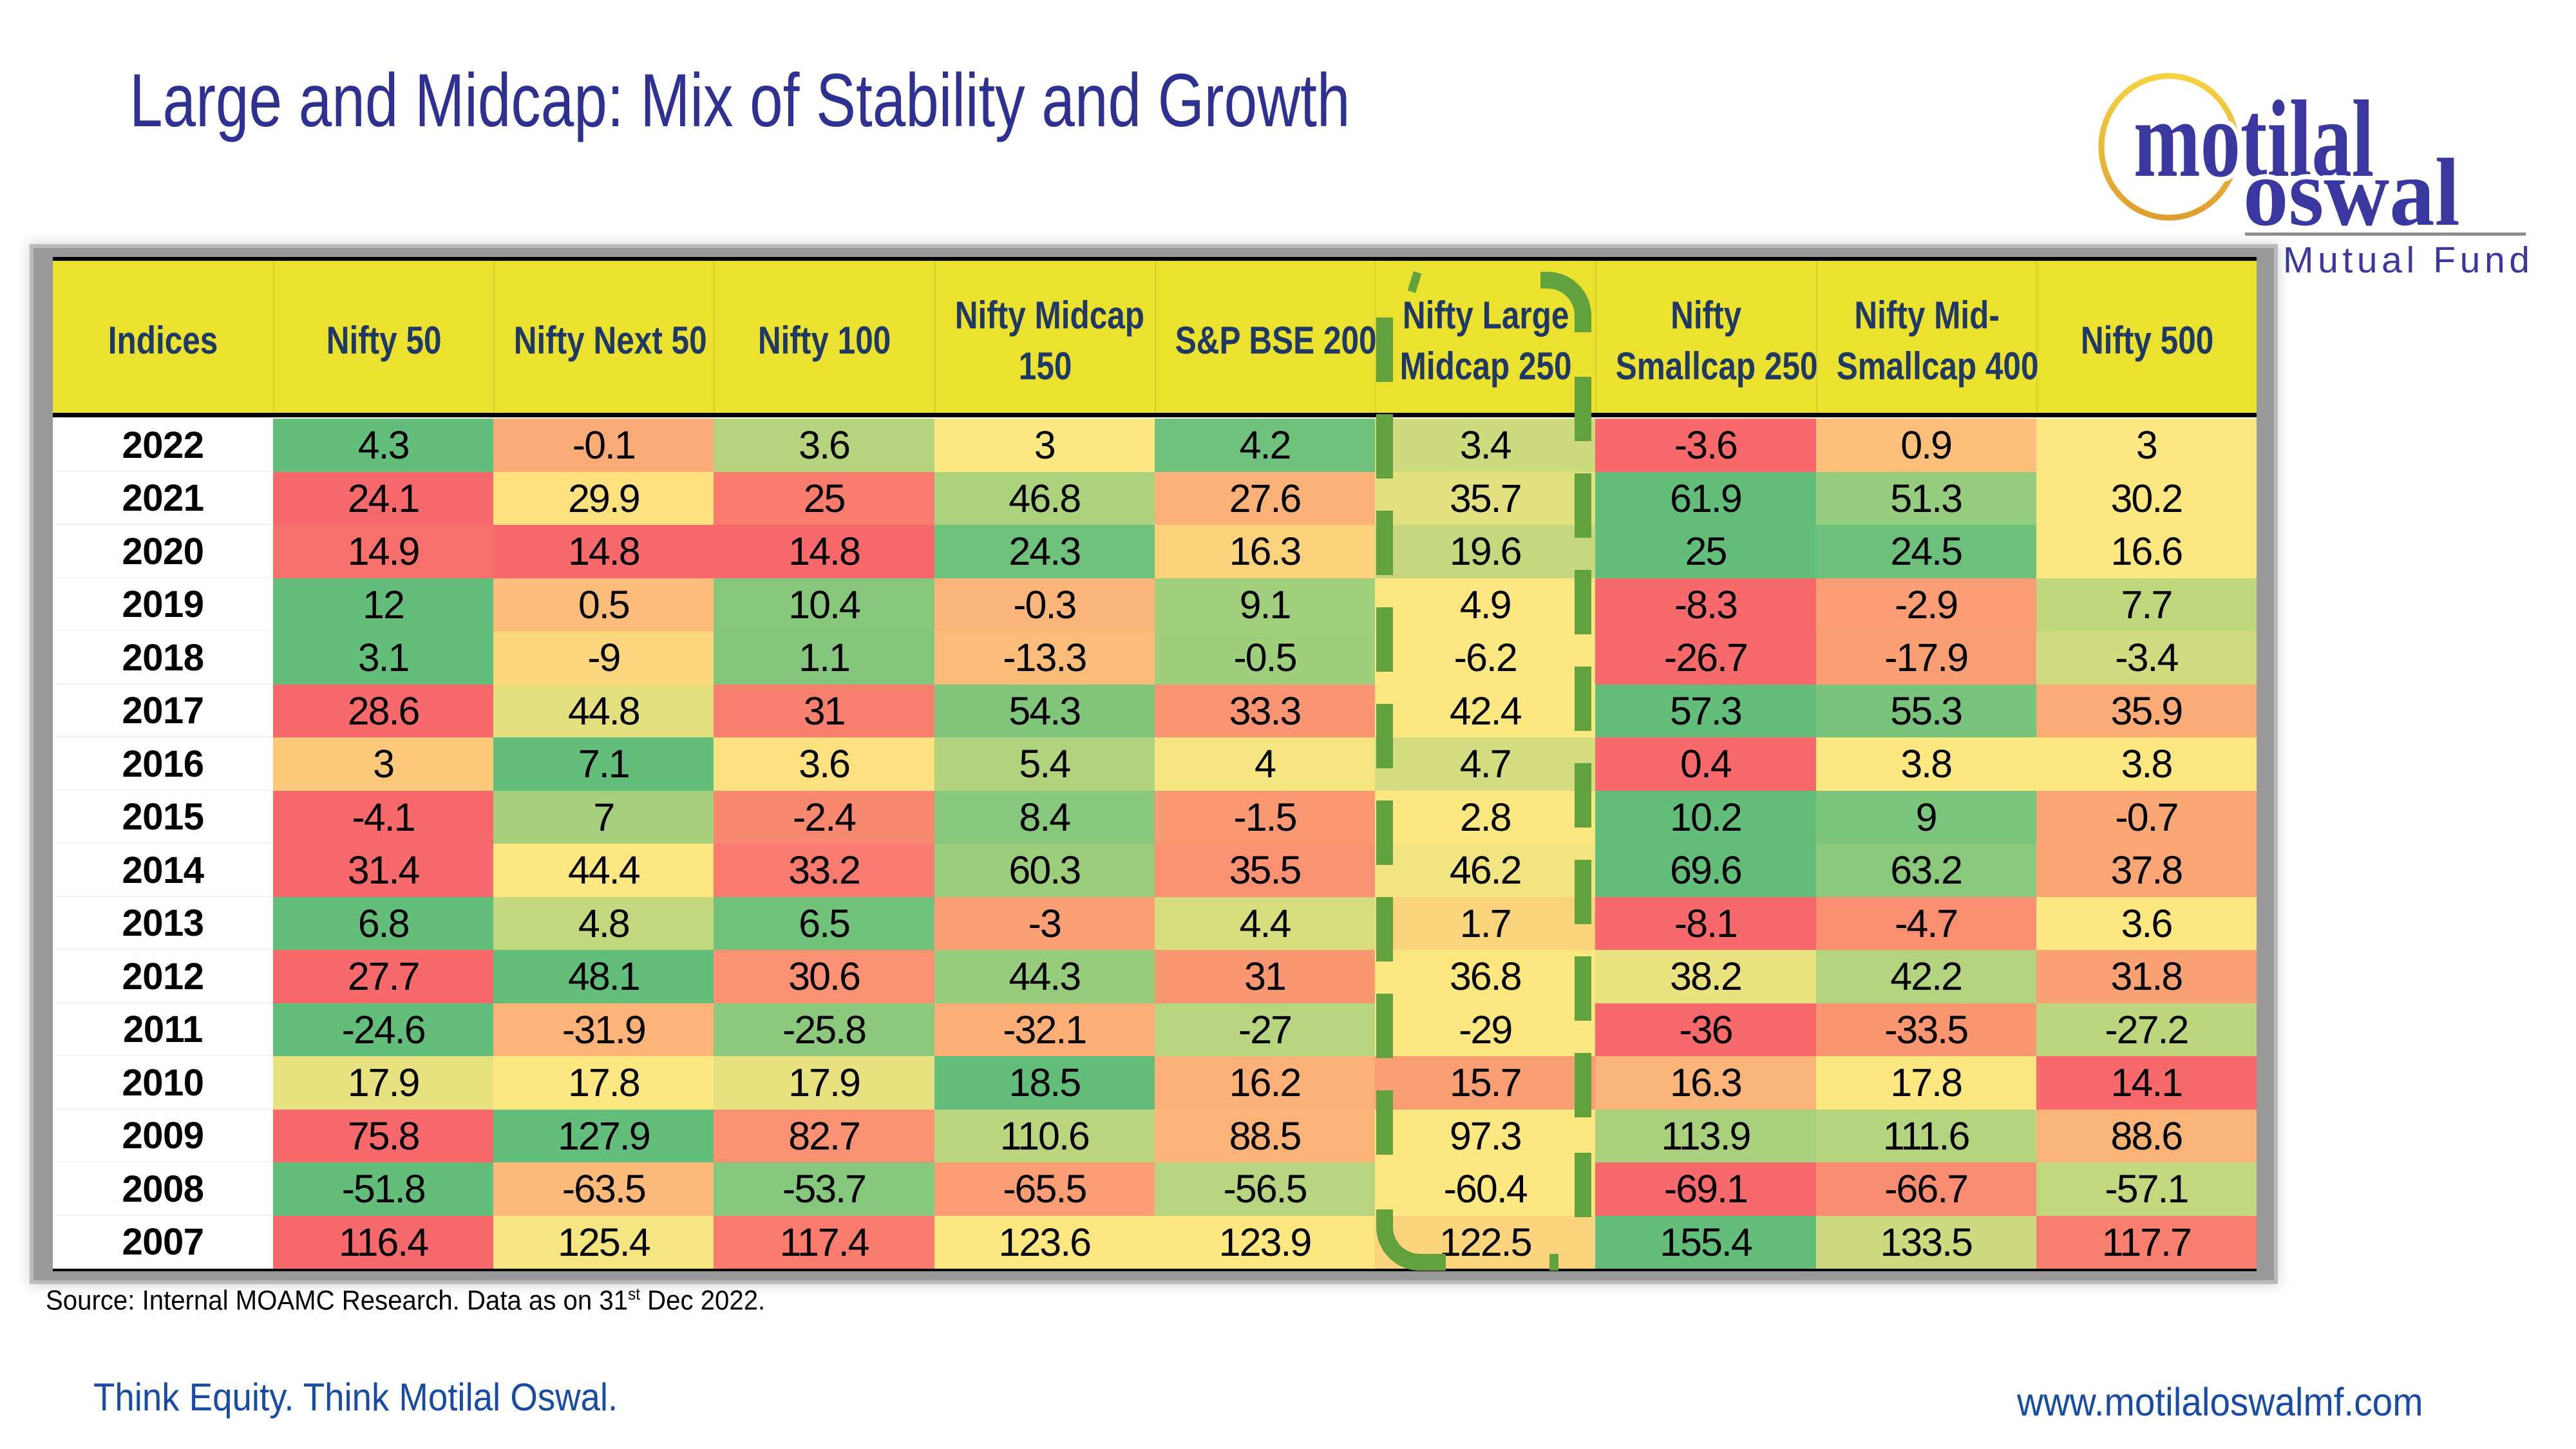  I want to click on svg-text: motilal, so click(2254, 139).